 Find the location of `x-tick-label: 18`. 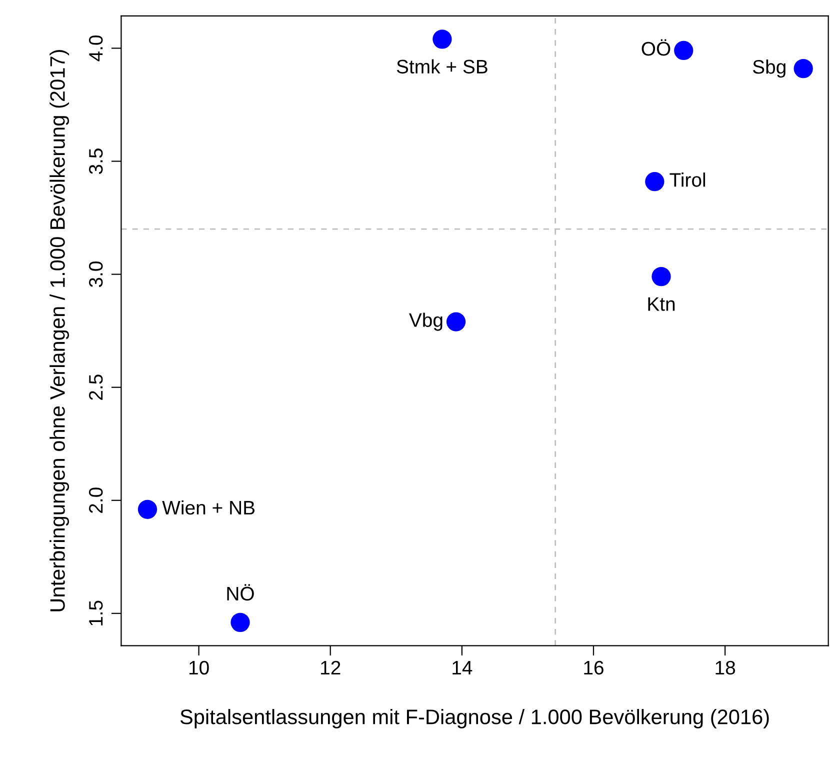

x-tick-label: 18 is located at coordinates (726, 667).